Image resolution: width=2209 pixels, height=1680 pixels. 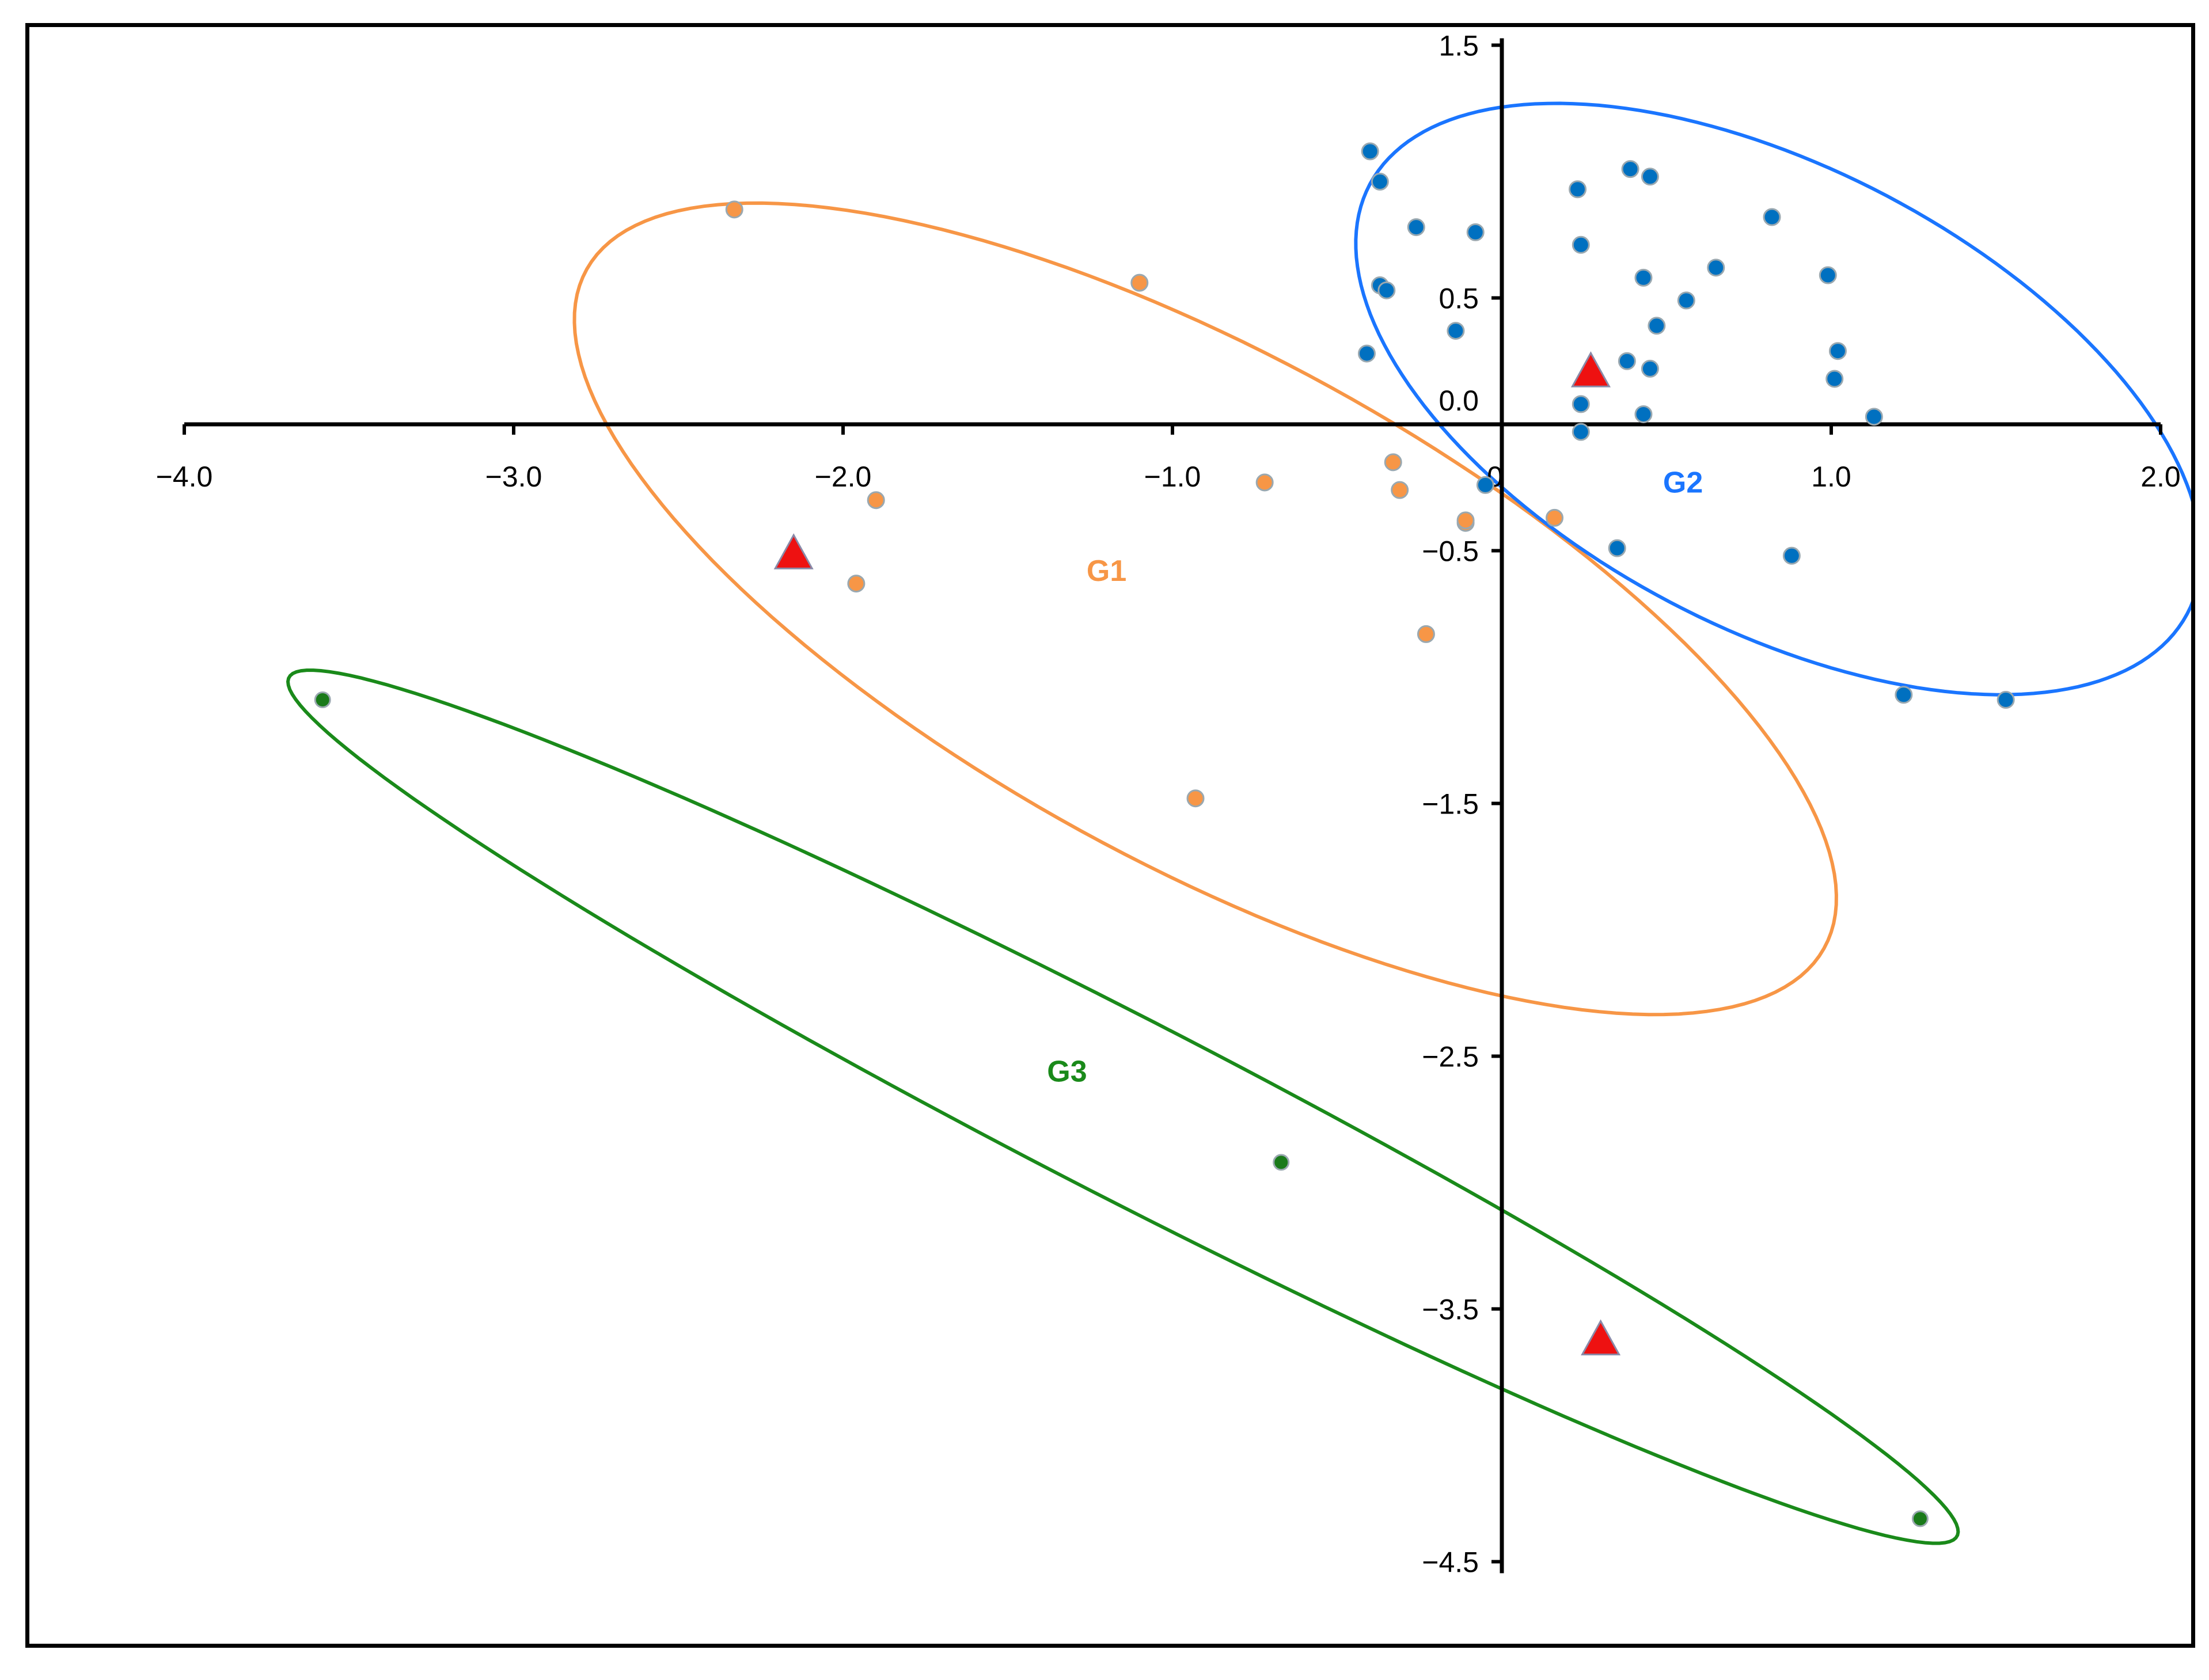 I want to click on x-tick-label: −2.0, so click(x=843, y=477).